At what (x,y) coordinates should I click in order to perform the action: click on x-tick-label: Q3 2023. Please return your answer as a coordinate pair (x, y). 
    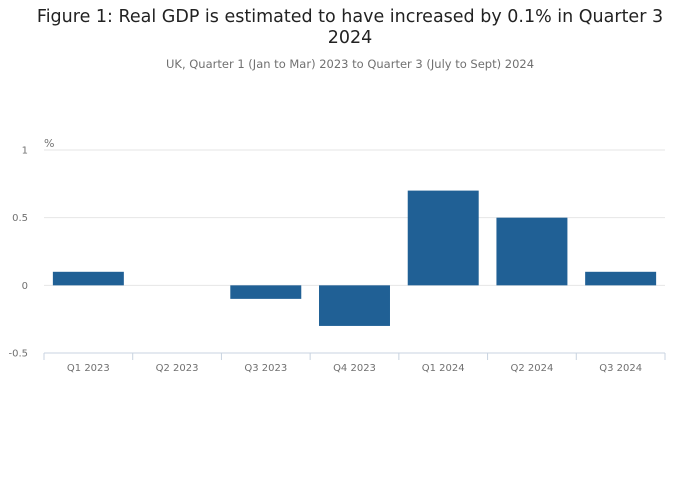
    Looking at the image, I should click on (265, 368).